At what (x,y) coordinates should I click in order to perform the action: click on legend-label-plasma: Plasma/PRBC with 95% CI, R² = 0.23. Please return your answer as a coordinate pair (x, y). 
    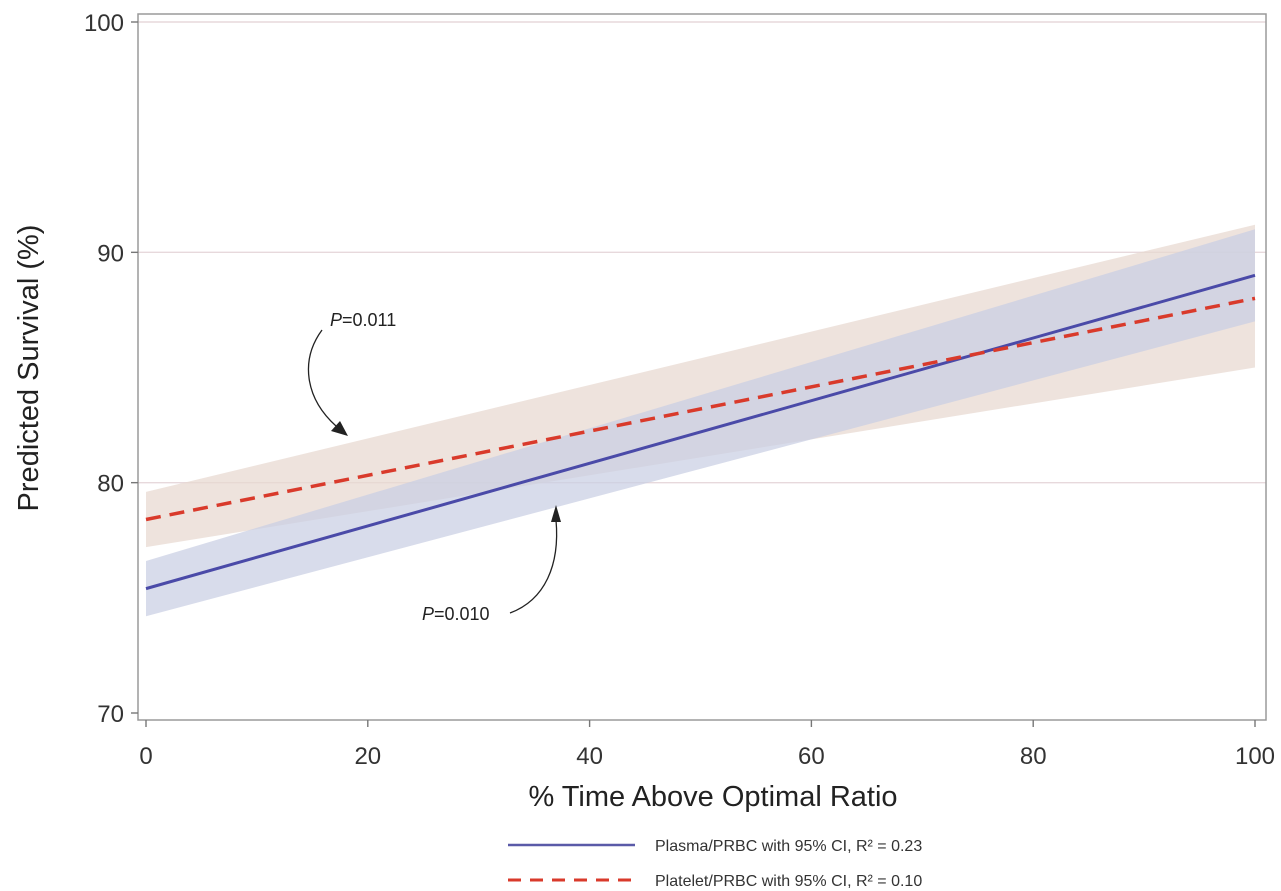
    Looking at the image, I should click on (788, 846).